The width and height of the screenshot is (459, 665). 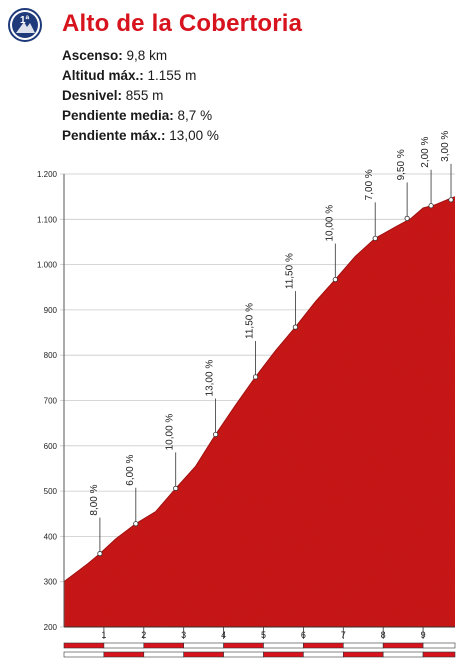 What do you see at coordinates (51, 582) in the screenshot?
I see `y-tick-label: 300` at bounding box center [51, 582].